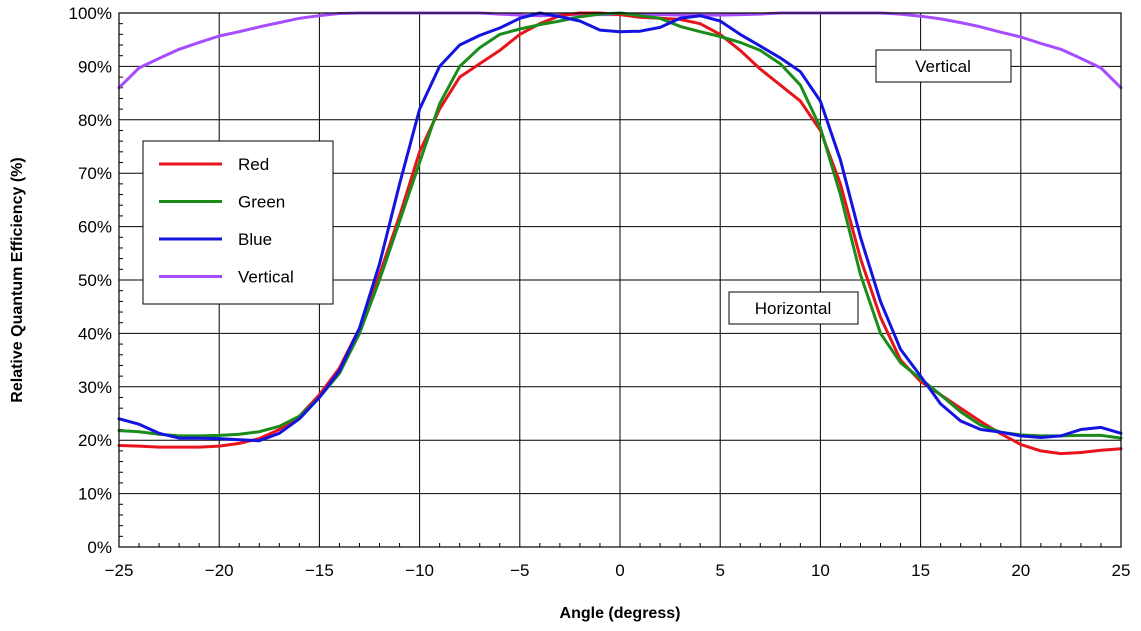 The width and height of the screenshot is (1141, 631). What do you see at coordinates (419, 570) in the screenshot?
I see `x-tick-label: −10` at bounding box center [419, 570].